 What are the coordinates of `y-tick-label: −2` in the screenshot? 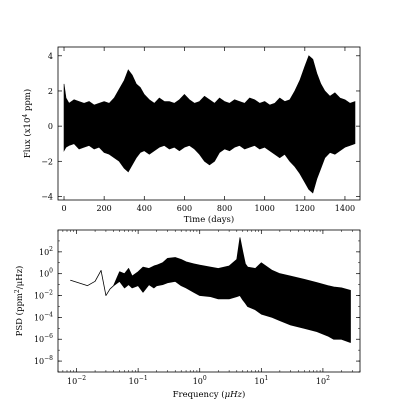 It's located at (47, 161).